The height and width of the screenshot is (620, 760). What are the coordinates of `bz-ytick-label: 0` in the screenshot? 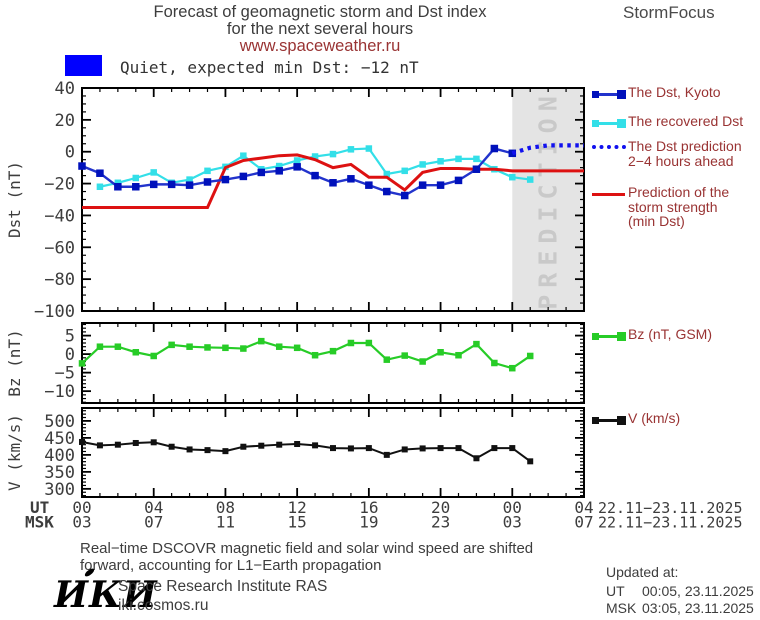 It's located at (70, 355).